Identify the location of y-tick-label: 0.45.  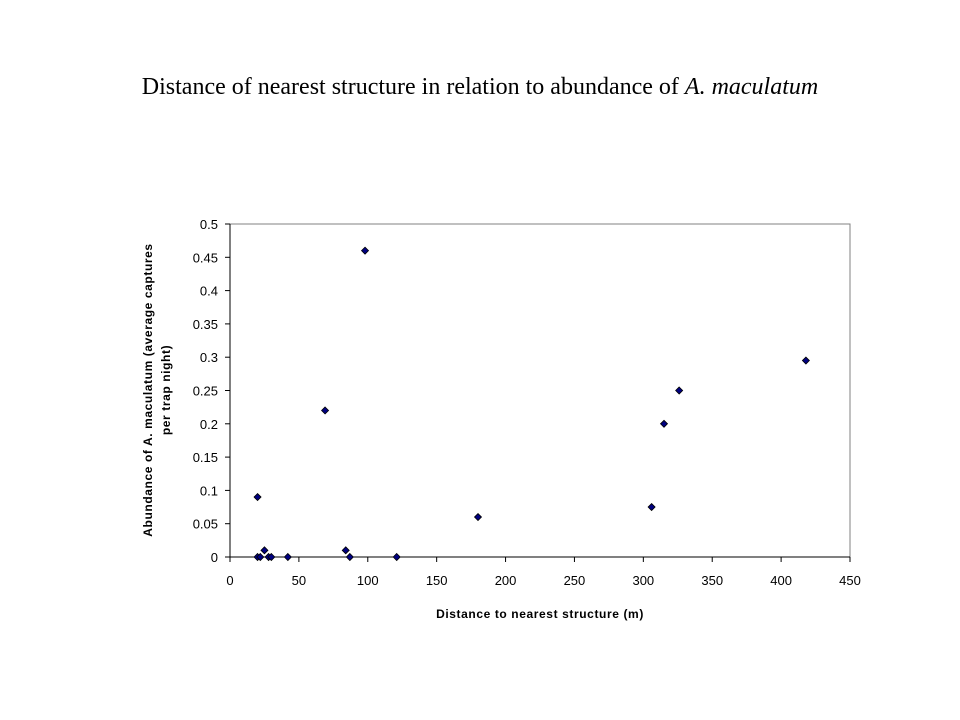
(205, 257).